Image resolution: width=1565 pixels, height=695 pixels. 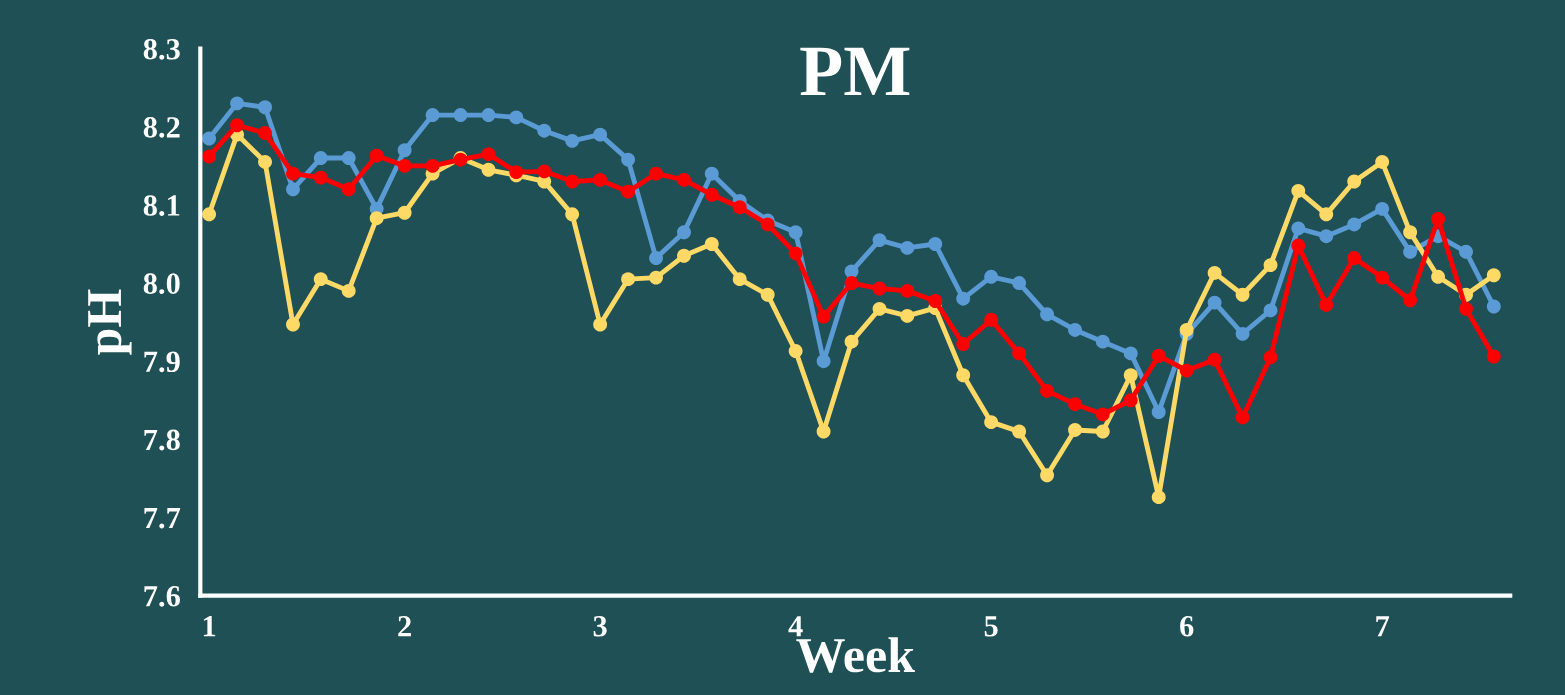 What do you see at coordinates (1187, 626) in the screenshot?
I see `x-tick-label: 6` at bounding box center [1187, 626].